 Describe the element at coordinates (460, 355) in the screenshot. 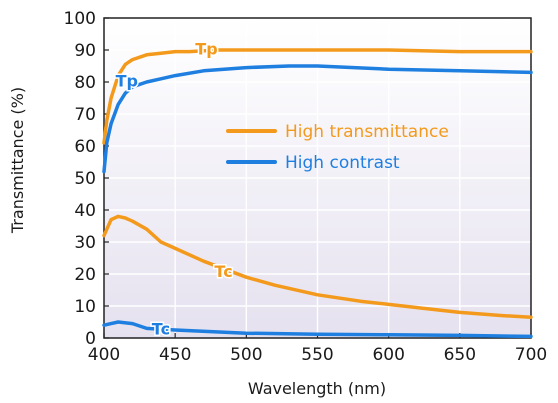

I see `x-tick-label: 650` at that location.